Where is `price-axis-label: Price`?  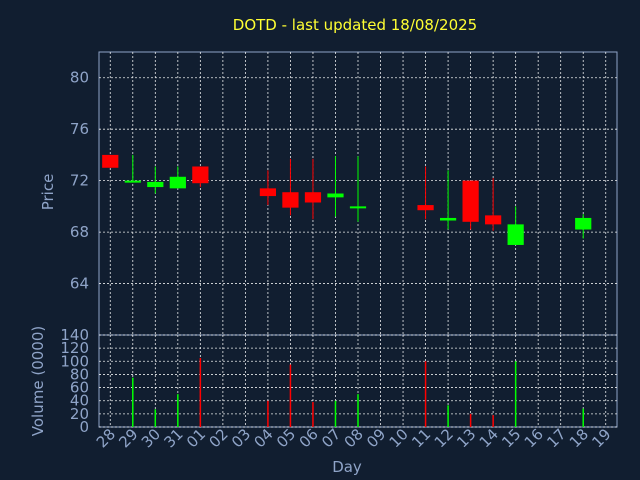 price-axis-label: Price is located at coordinates (48, 192).